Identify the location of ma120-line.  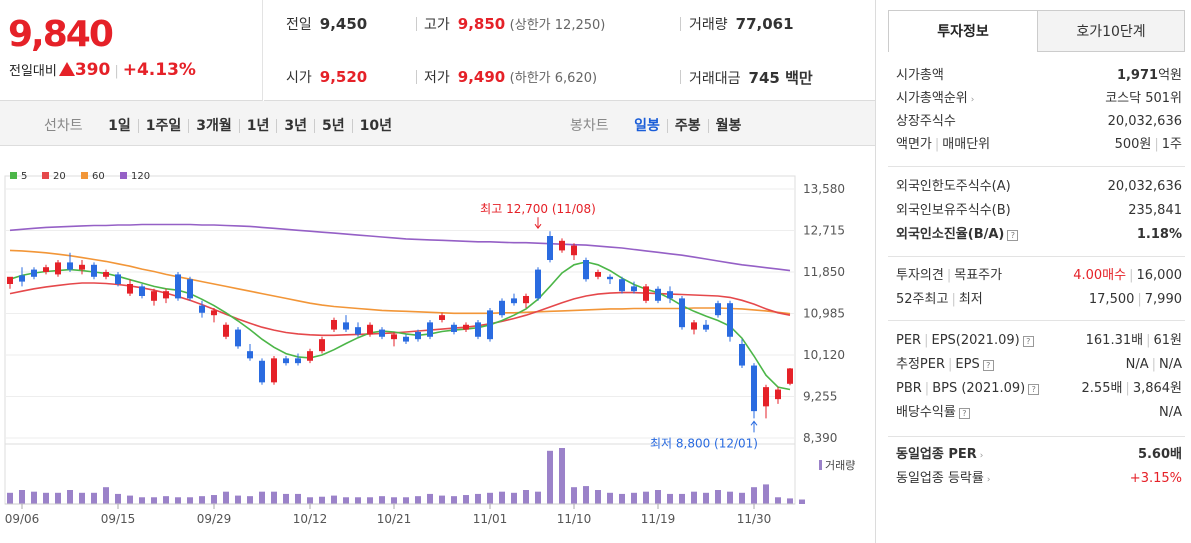
(400, 247).